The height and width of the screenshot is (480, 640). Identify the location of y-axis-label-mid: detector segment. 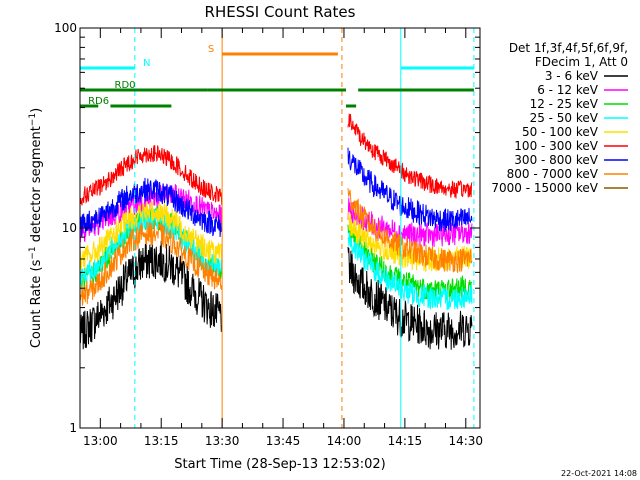
(36, 186).